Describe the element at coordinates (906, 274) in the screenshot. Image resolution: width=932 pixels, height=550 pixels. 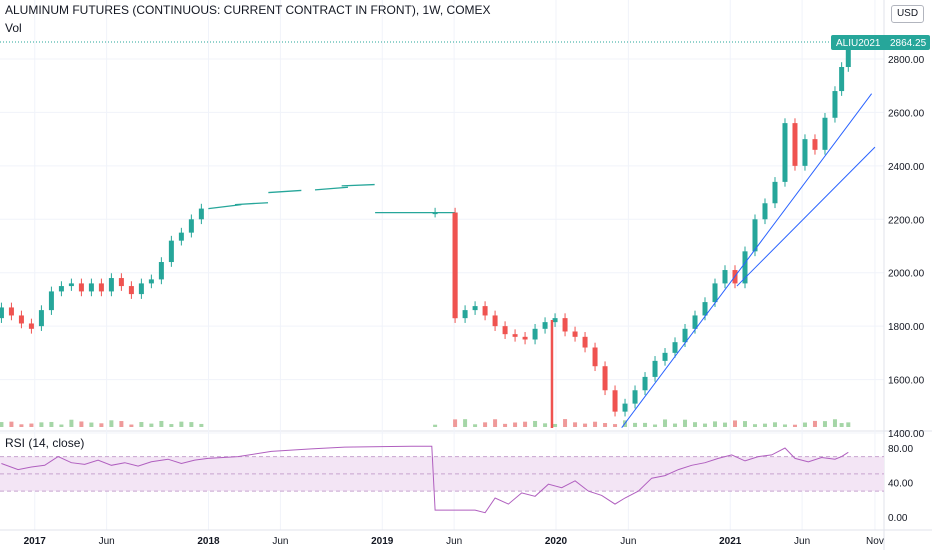
I see `price-tick-label: 2000.00` at that location.